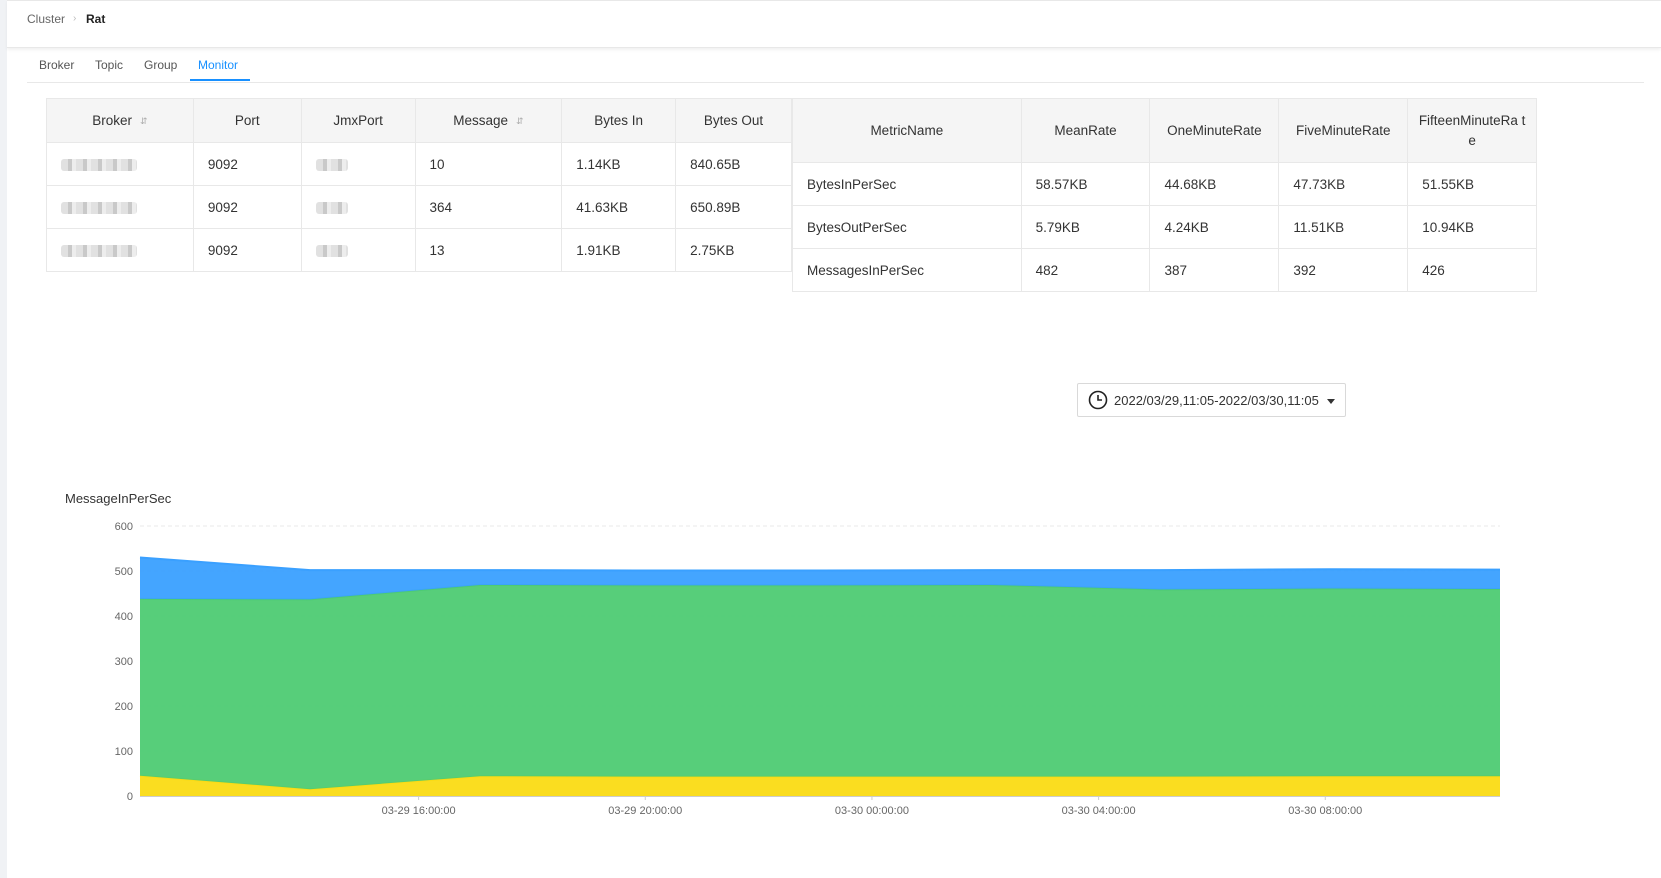  Describe the element at coordinates (109, 65) in the screenshot. I see `tab-topic: Topic` at that location.